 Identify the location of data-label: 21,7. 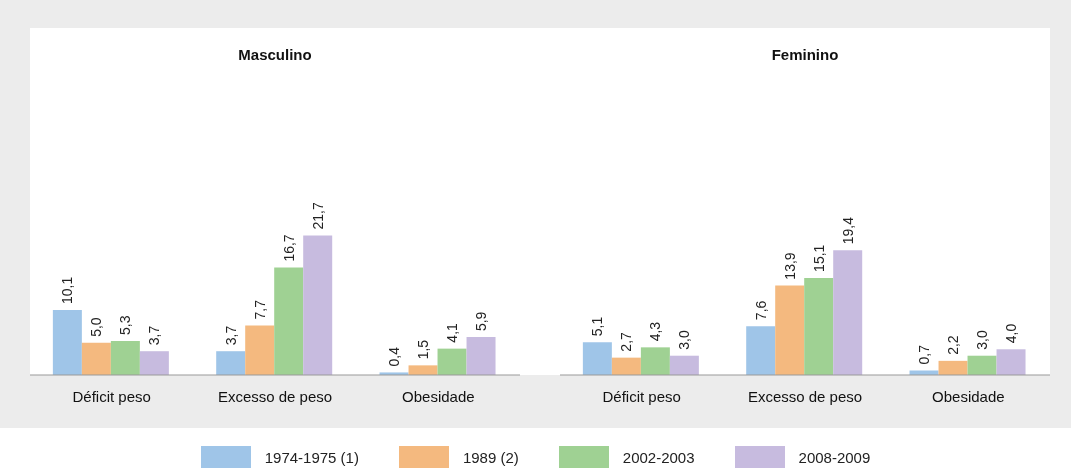
(317, 215).